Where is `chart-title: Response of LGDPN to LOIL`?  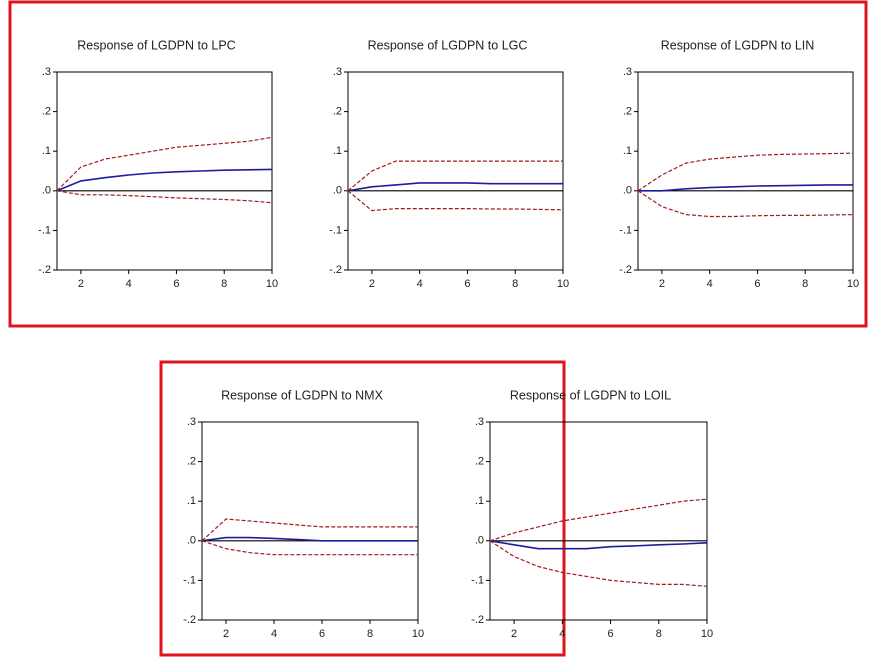 chart-title: Response of LGDPN to LOIL is located at coordinates (590, 395).